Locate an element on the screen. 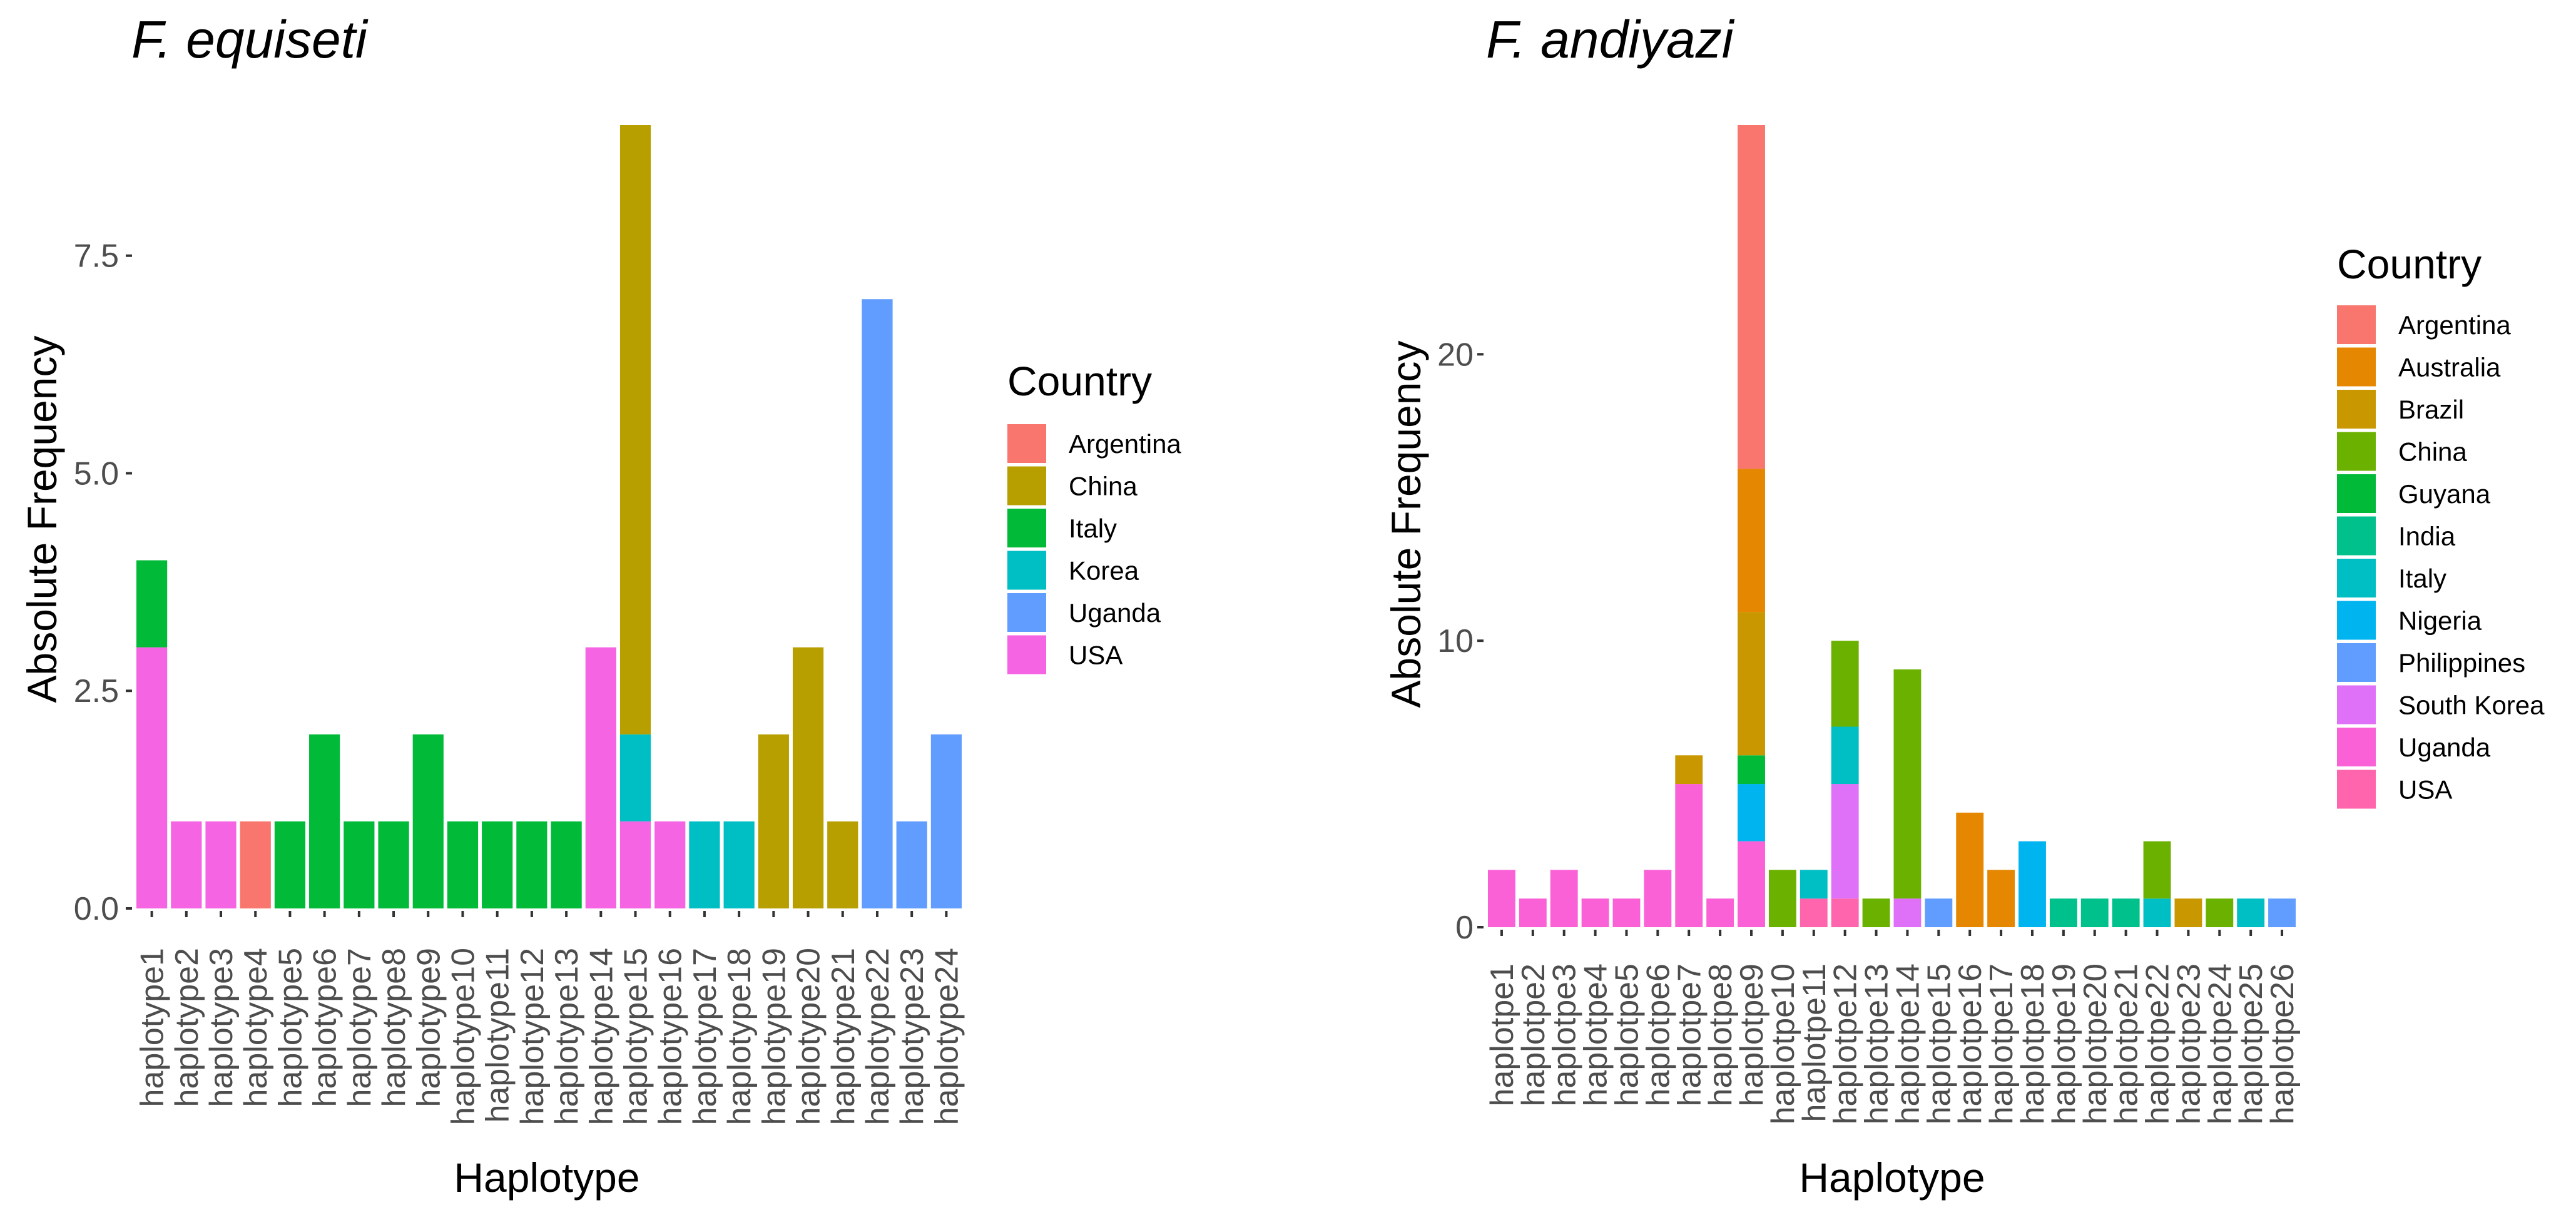 The width and height of the screenshot is (2576, 1215). legend-title: Country is located at coordinates (2409, 264).